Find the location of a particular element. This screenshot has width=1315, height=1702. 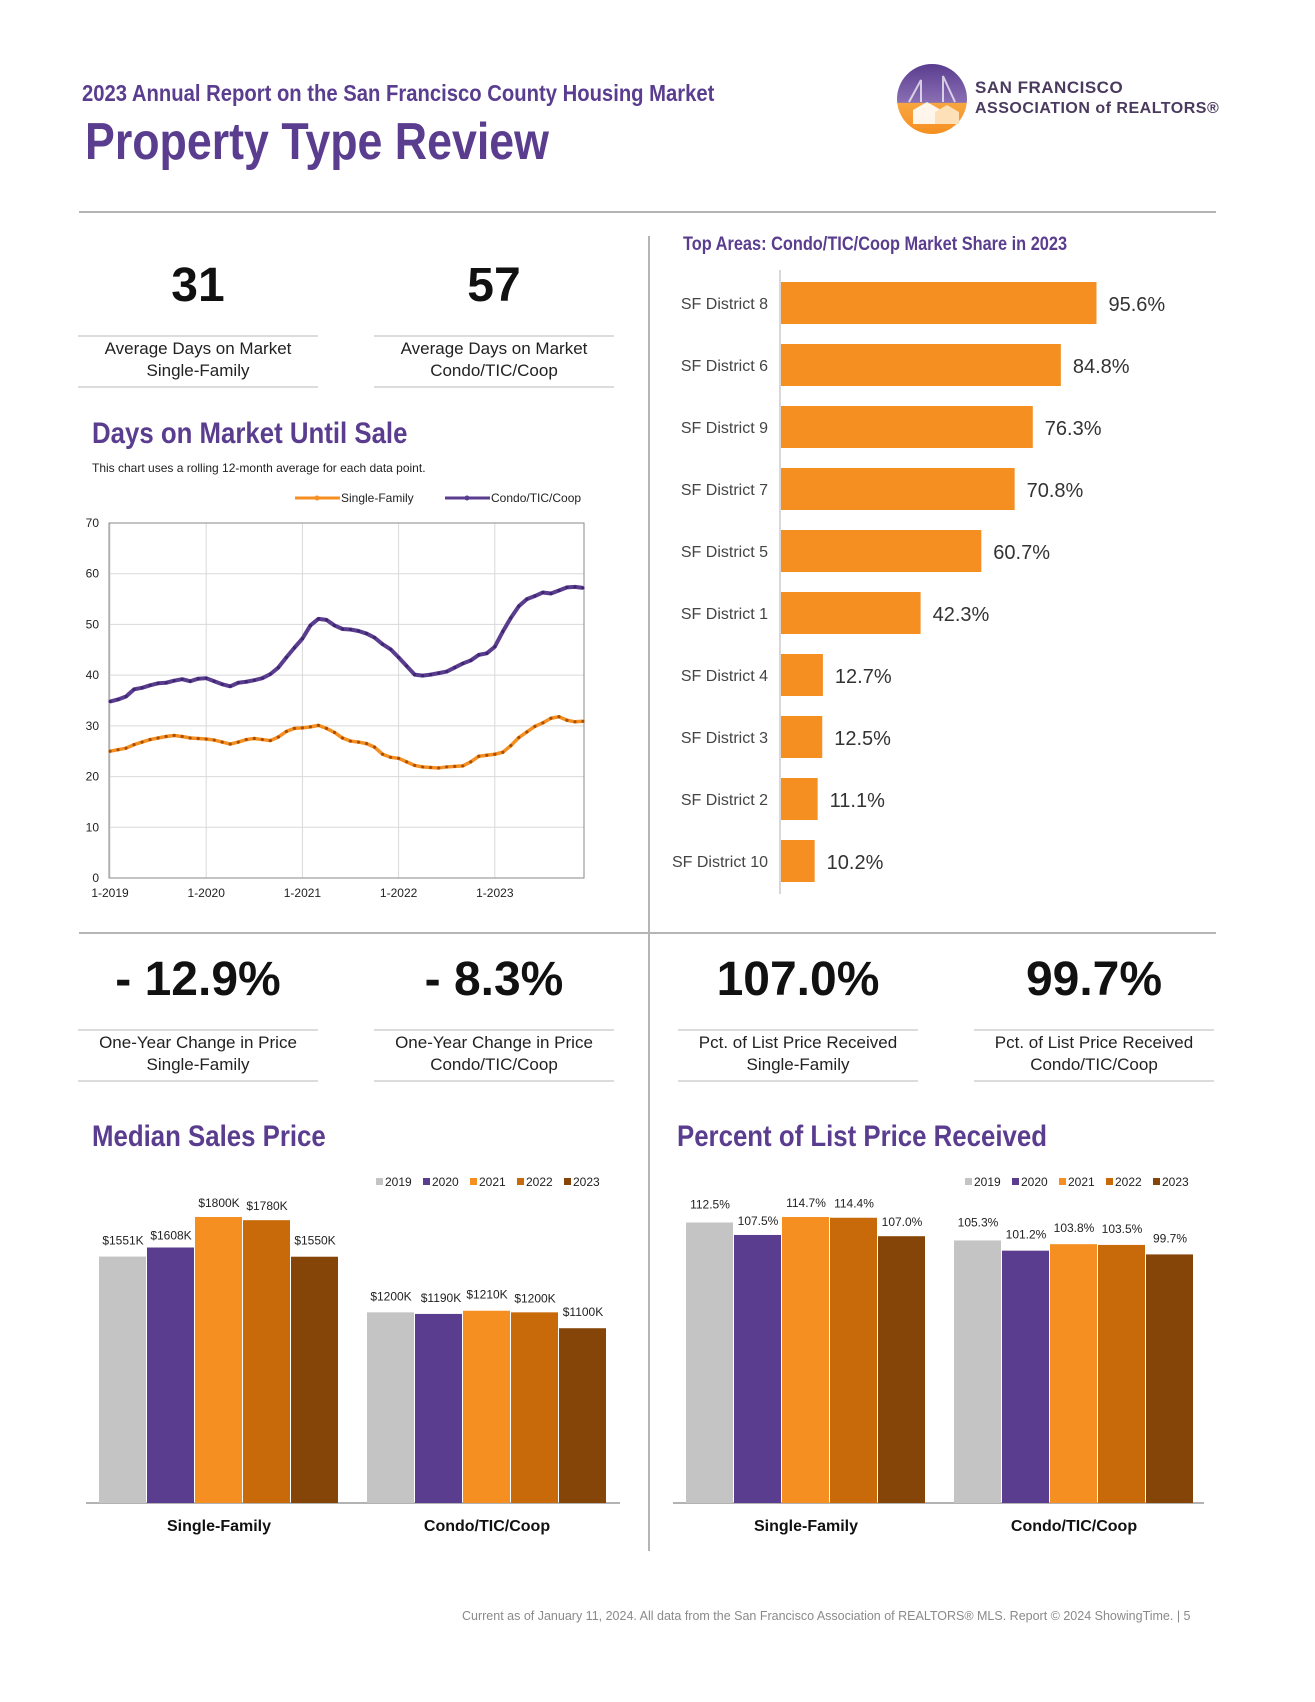

value-label: 101.2% is located at coordinates (1026, 1235).